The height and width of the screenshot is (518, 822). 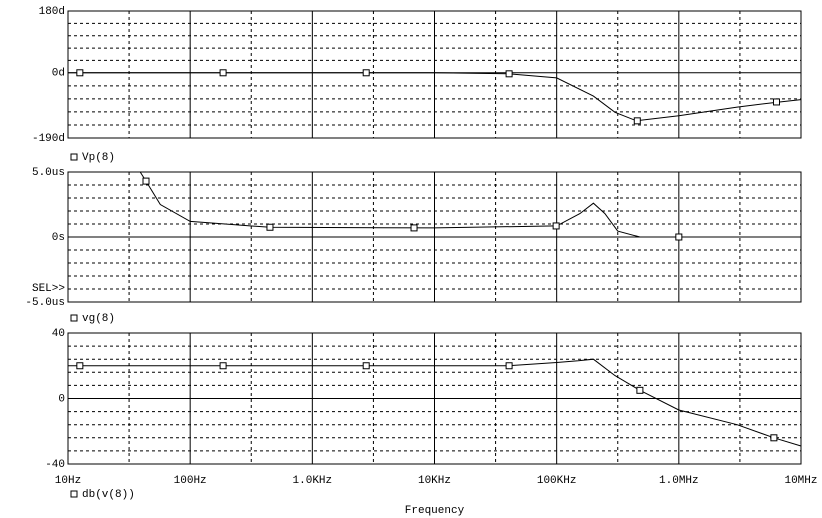 I want to click on x-tick-label: 10KHz, so click(x=434, y=481).